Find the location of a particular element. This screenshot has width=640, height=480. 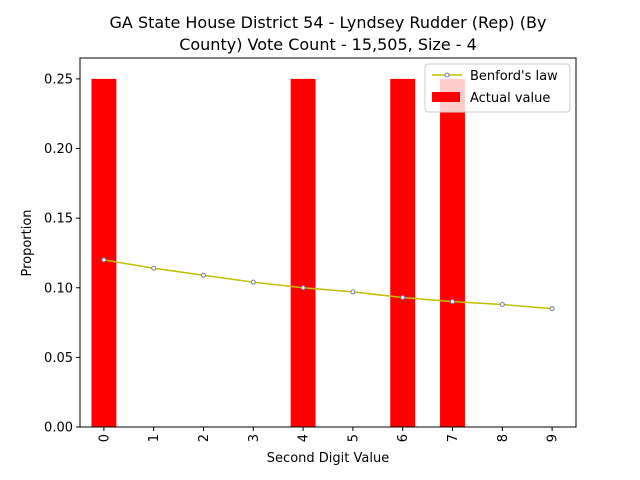

y-tick-label: 0.15 is located at coordinates (58, 219).